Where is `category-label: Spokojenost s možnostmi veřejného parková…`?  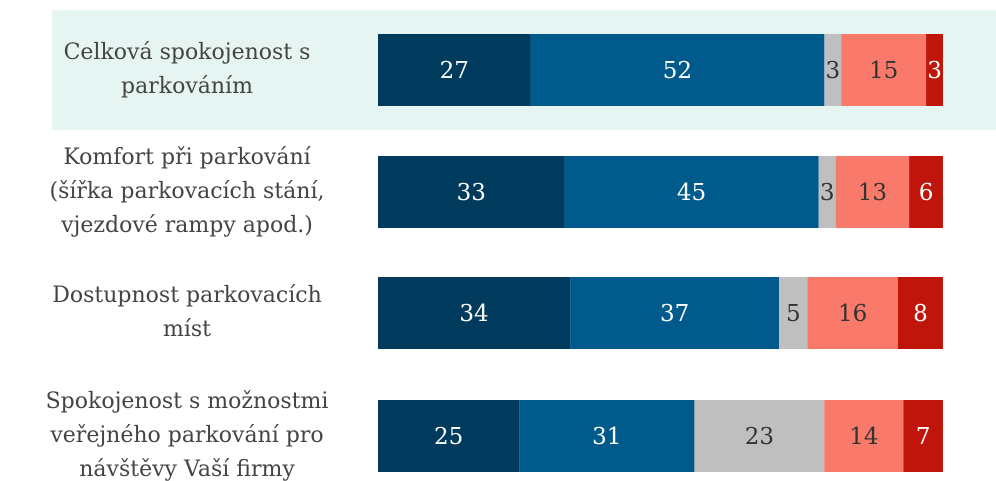
category-label: Spokojenost s možnostmi veřejného parková… is located at coordinates (187, 435).